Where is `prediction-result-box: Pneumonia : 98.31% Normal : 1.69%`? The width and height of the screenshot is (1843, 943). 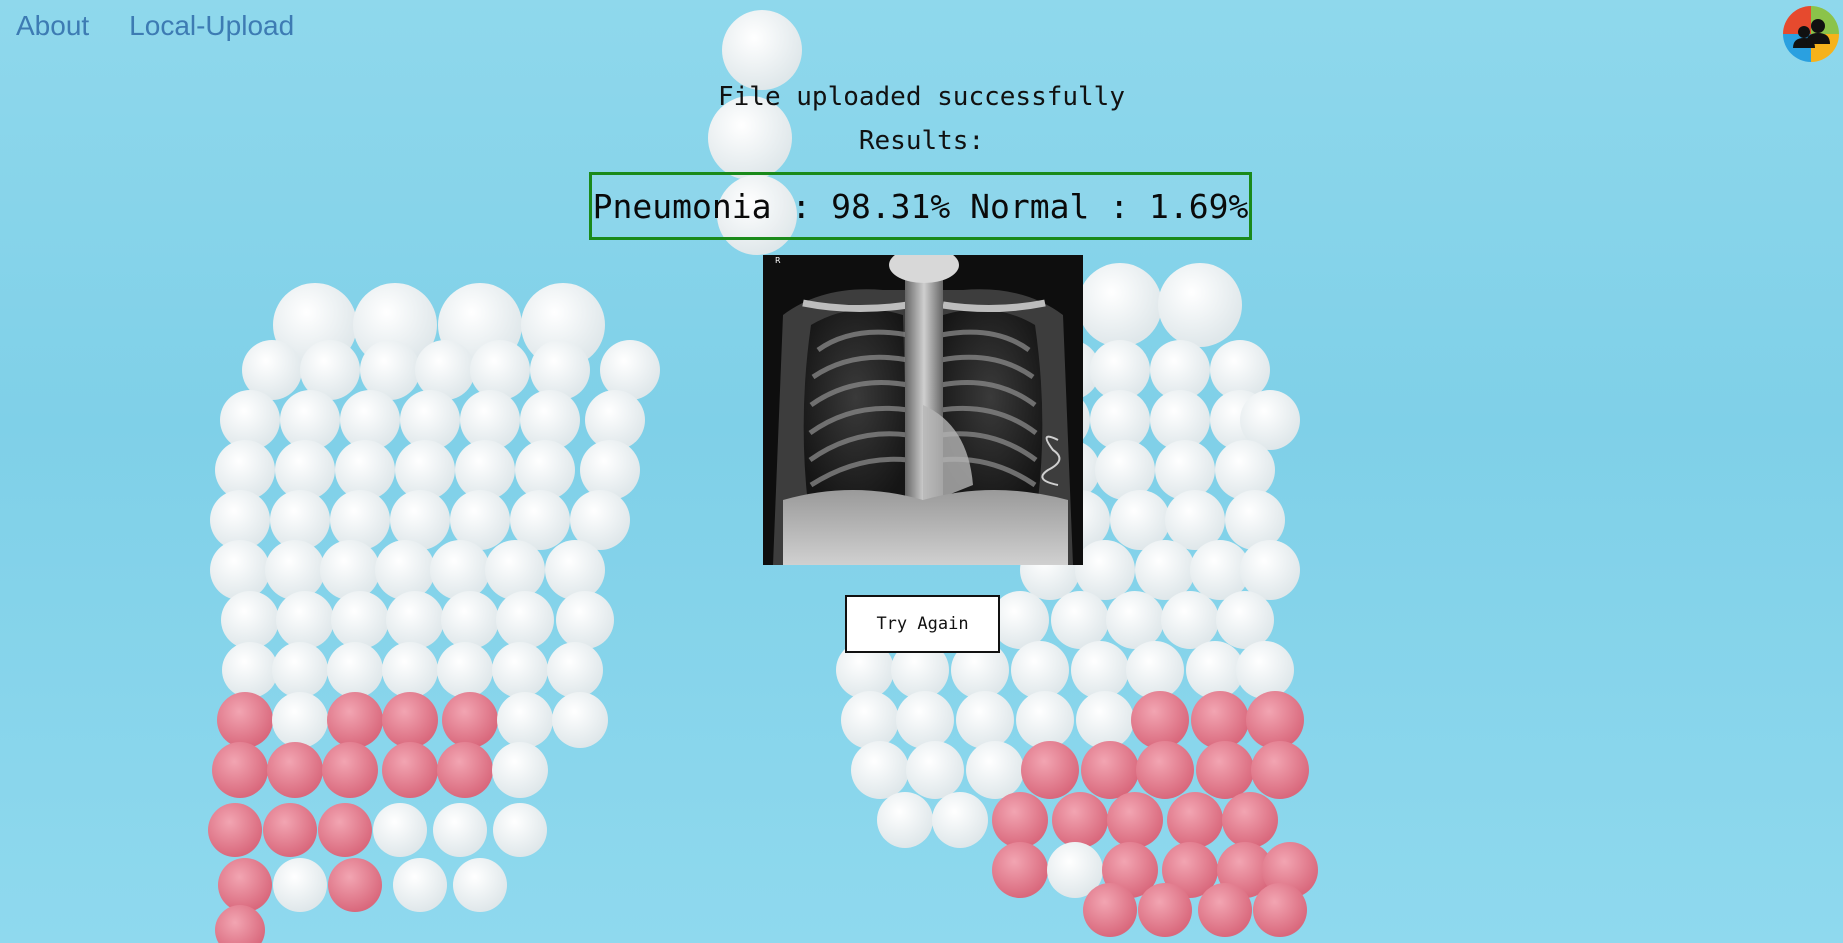 prediction-result-box: Pneumonia : 98.31% Normal : 1.69% is located at coordinates (920, 206).